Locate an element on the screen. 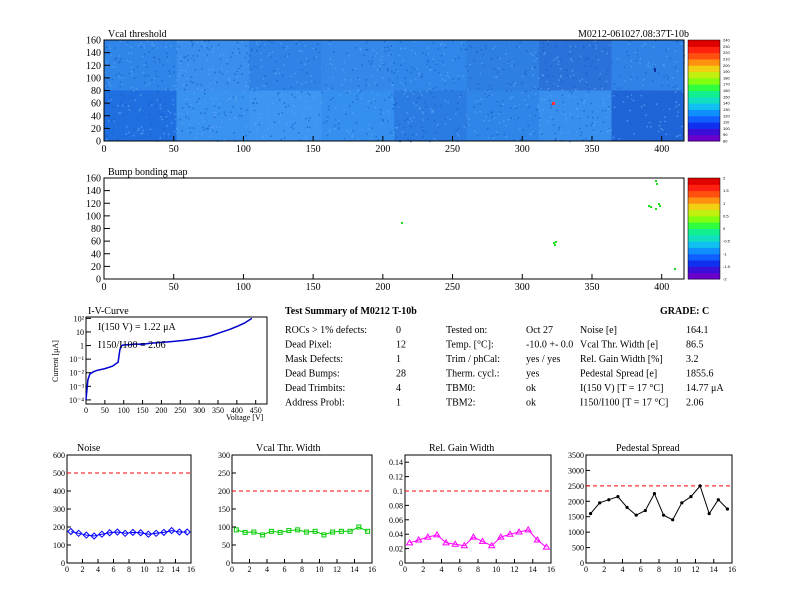 This screenshot has width=792, height=612. vcal-palette-swatch is located at coordinates (704, 75).